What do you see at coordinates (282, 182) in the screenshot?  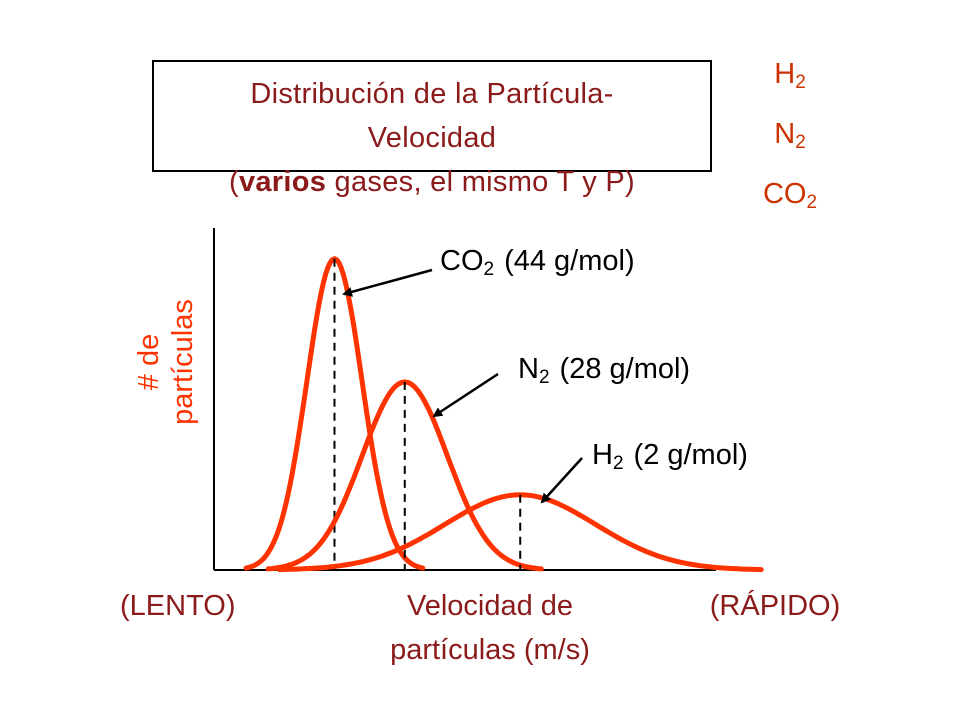 I see `title-bold-word: varios` at bounding box center [282, 182].